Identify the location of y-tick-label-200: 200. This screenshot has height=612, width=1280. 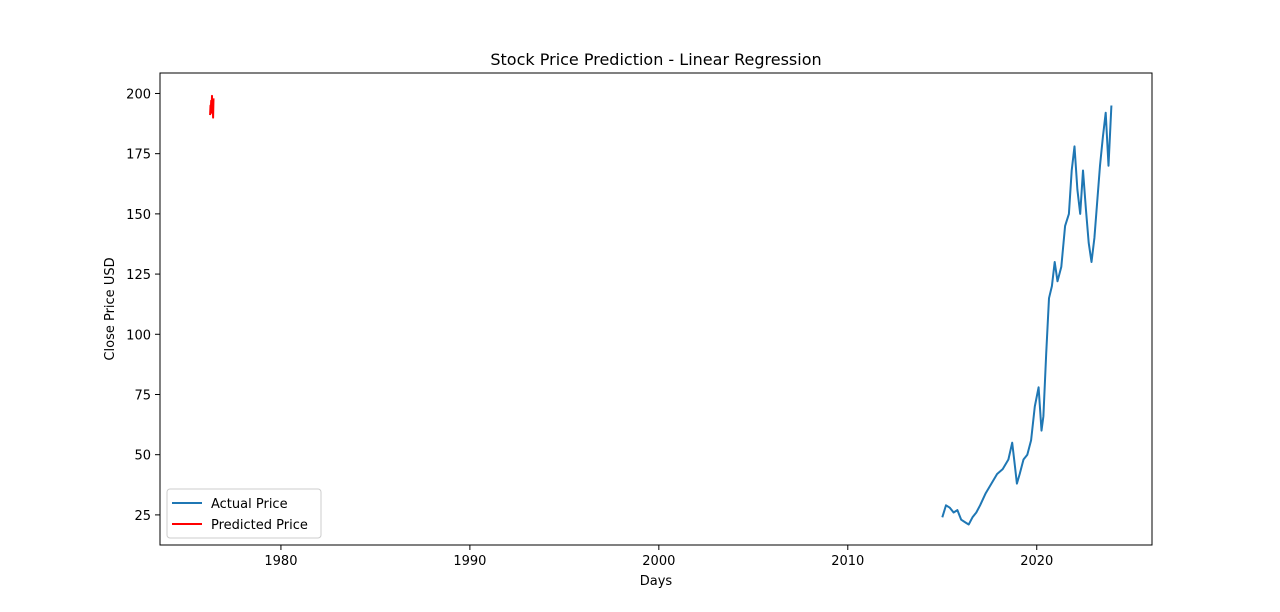
(138, 94).